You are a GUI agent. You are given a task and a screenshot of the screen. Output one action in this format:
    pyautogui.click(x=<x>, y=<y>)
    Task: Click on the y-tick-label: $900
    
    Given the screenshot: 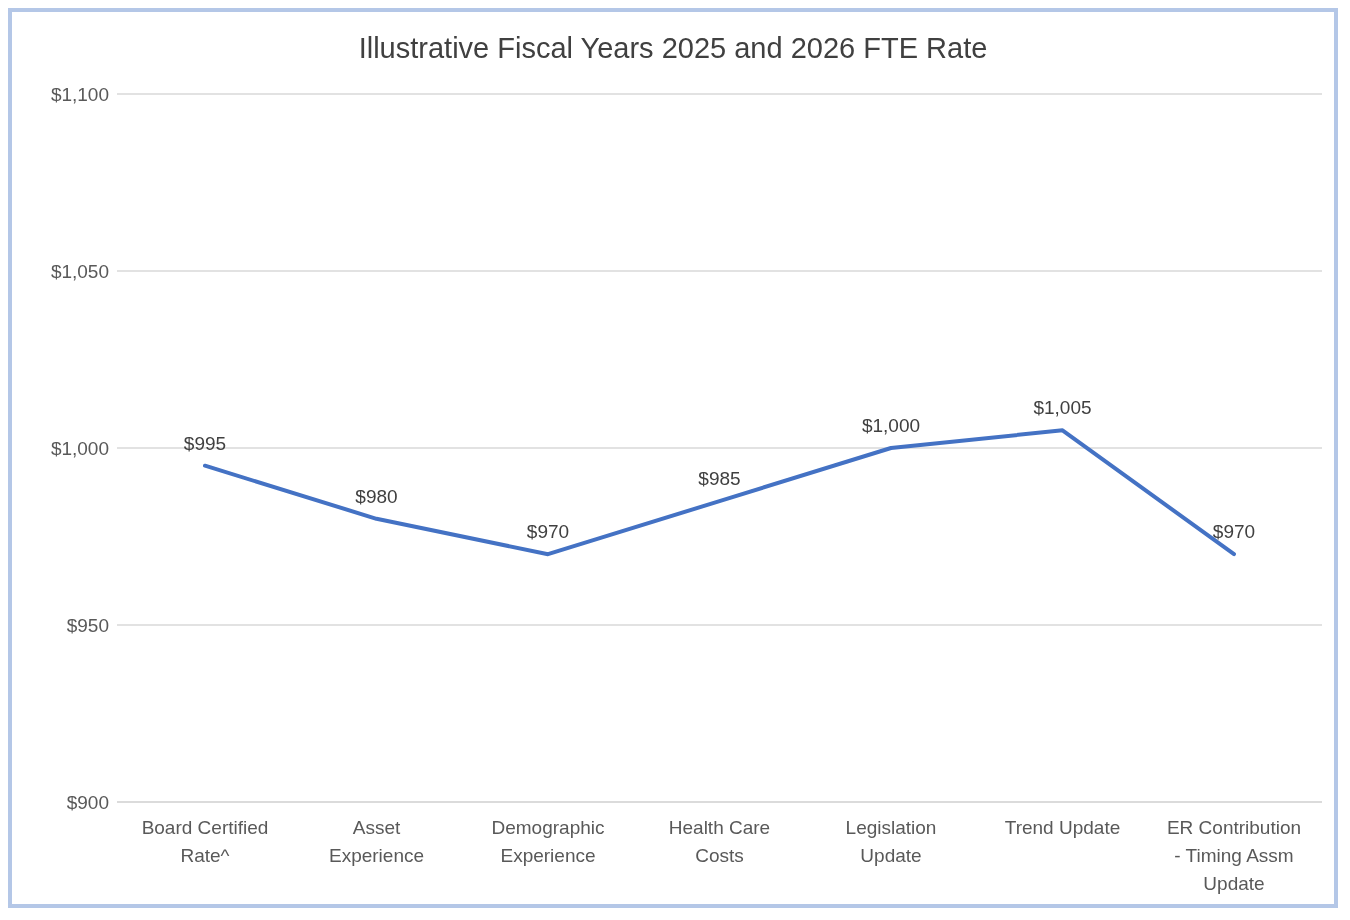 What is the action you would take?
    pyautogui.click(x=87, y=802)
    